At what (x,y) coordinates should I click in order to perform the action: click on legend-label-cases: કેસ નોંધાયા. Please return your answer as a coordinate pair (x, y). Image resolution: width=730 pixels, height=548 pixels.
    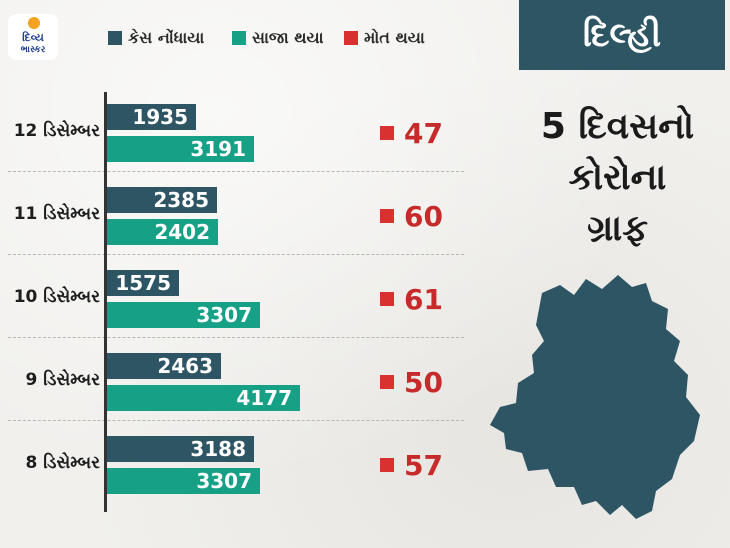
    Looking at the image, I should click on (166, 37).